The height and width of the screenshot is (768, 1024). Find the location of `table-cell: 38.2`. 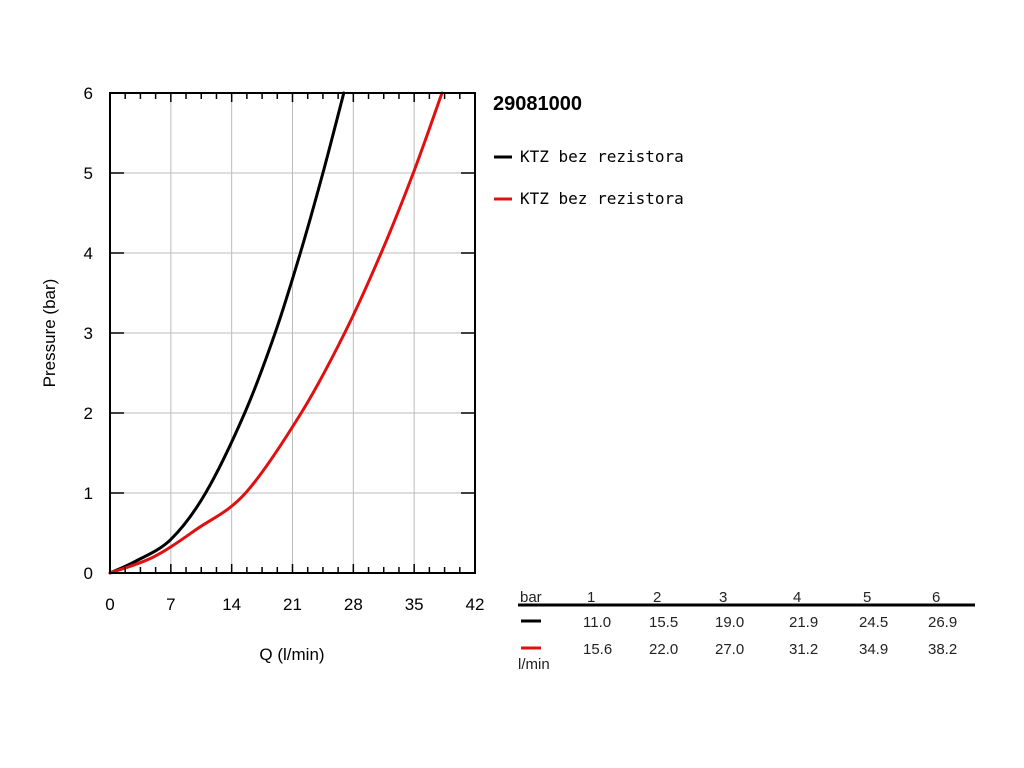

table-cell: 38.2 is located at coordinates (942, 649).